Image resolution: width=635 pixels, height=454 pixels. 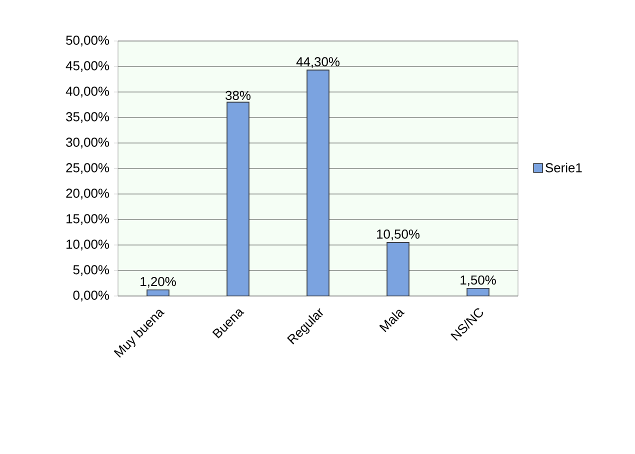 What do you see at coordinates (478, 280) in the screenshot?
I see `data-label: 1,50%` at bounding box center [478, 280].